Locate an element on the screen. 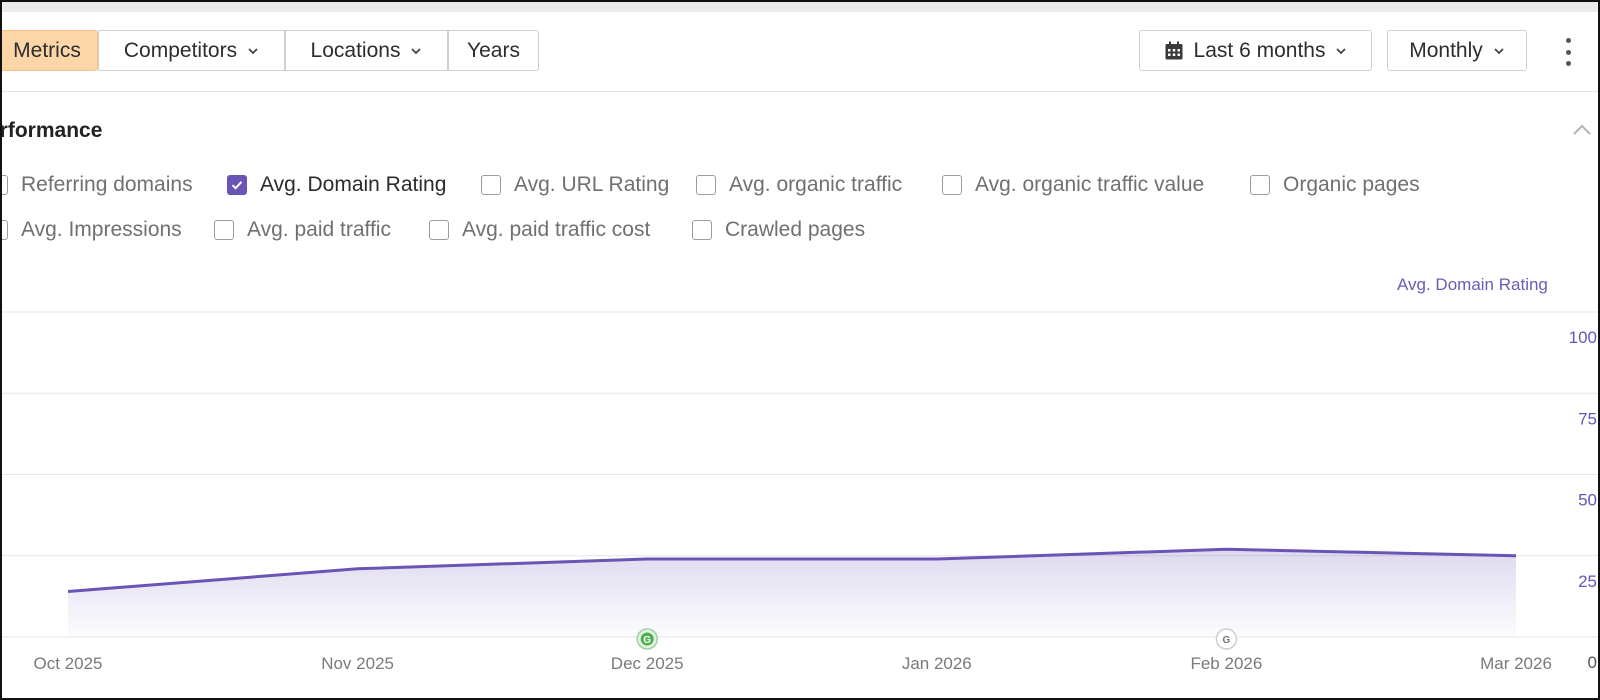  chevron-up-icon is located at coordinates (1582, 131).